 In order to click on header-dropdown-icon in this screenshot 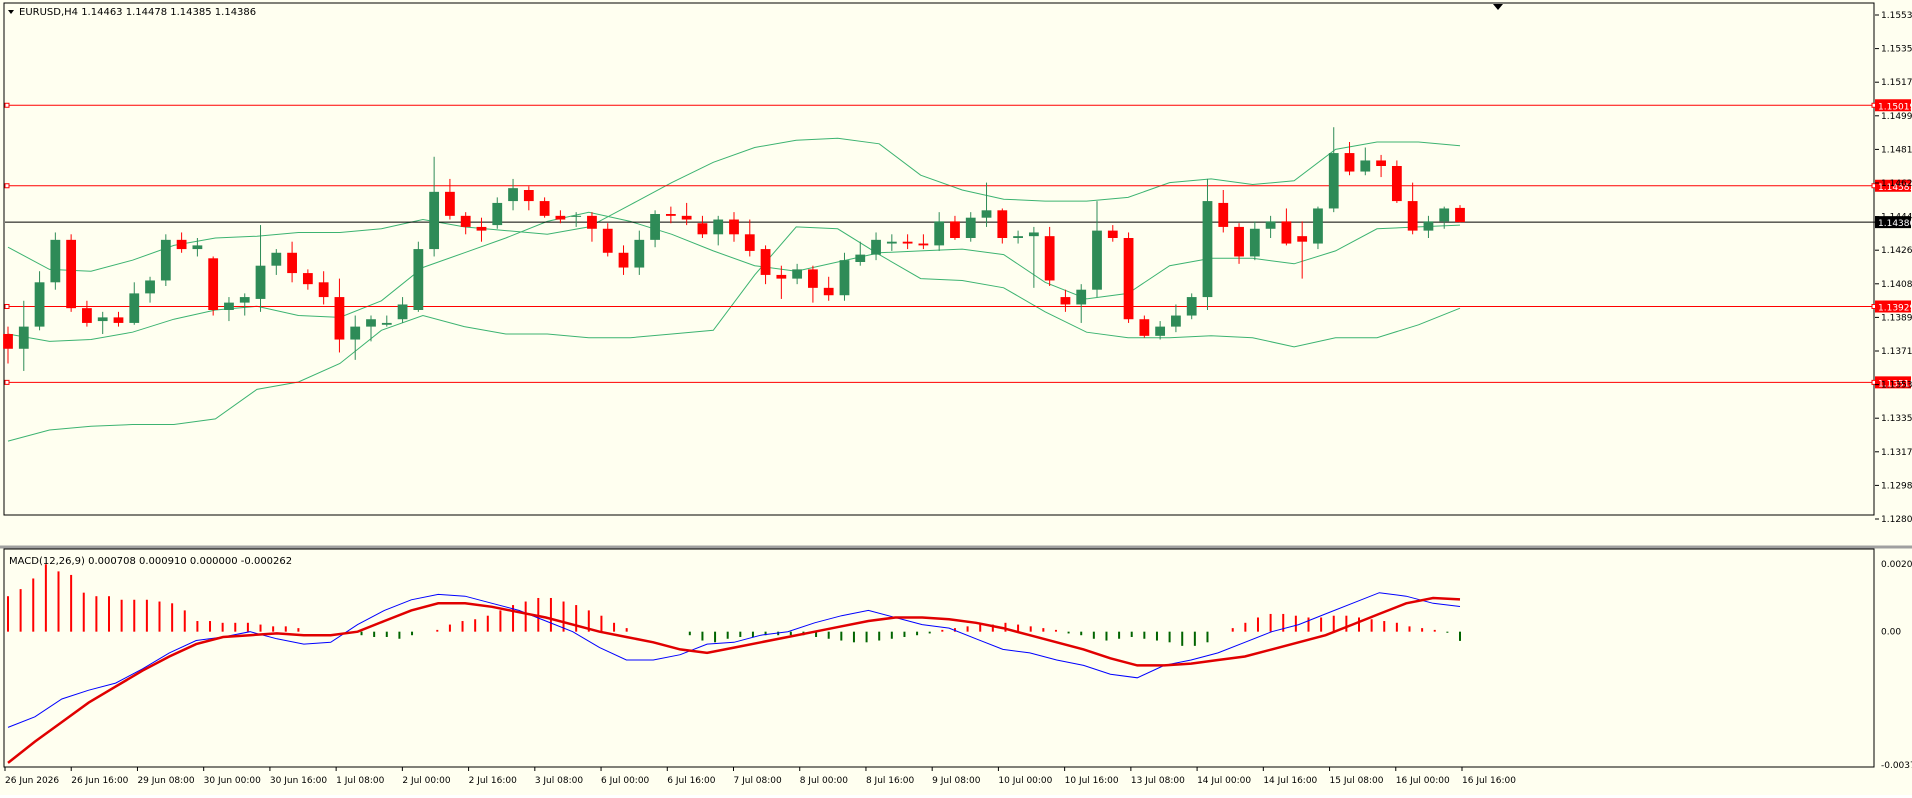, I will do `click(11, 12)`.